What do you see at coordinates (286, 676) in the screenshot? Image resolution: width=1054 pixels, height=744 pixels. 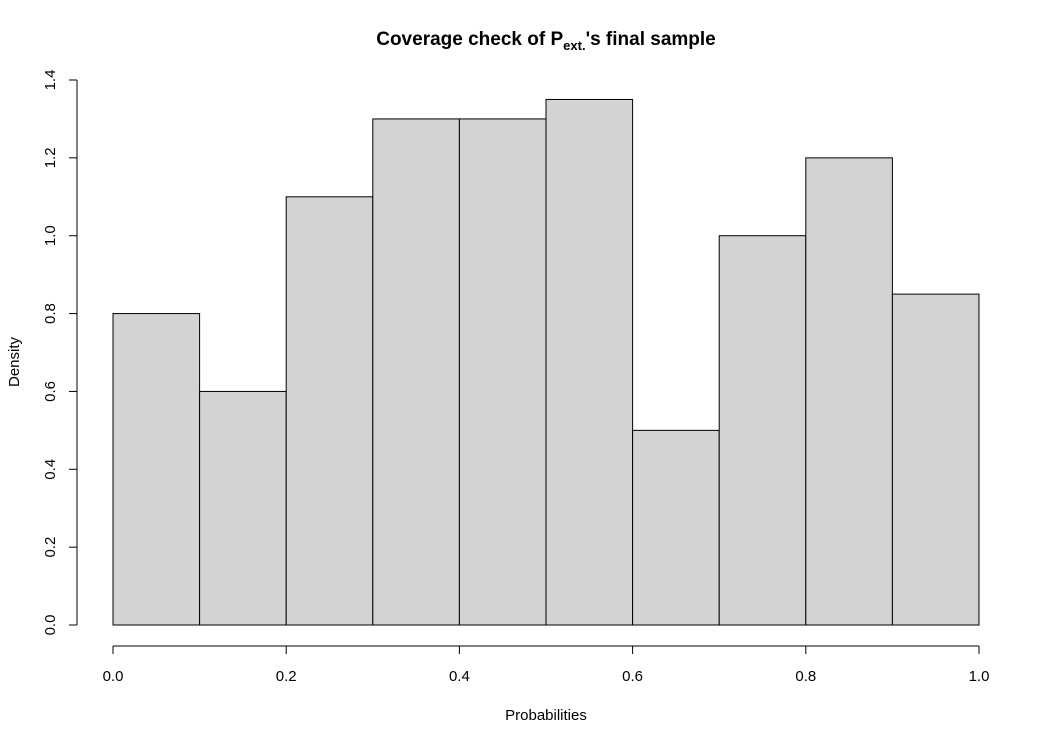 I see `x-tick-label: 0.2` at bounding box center [286, 676].